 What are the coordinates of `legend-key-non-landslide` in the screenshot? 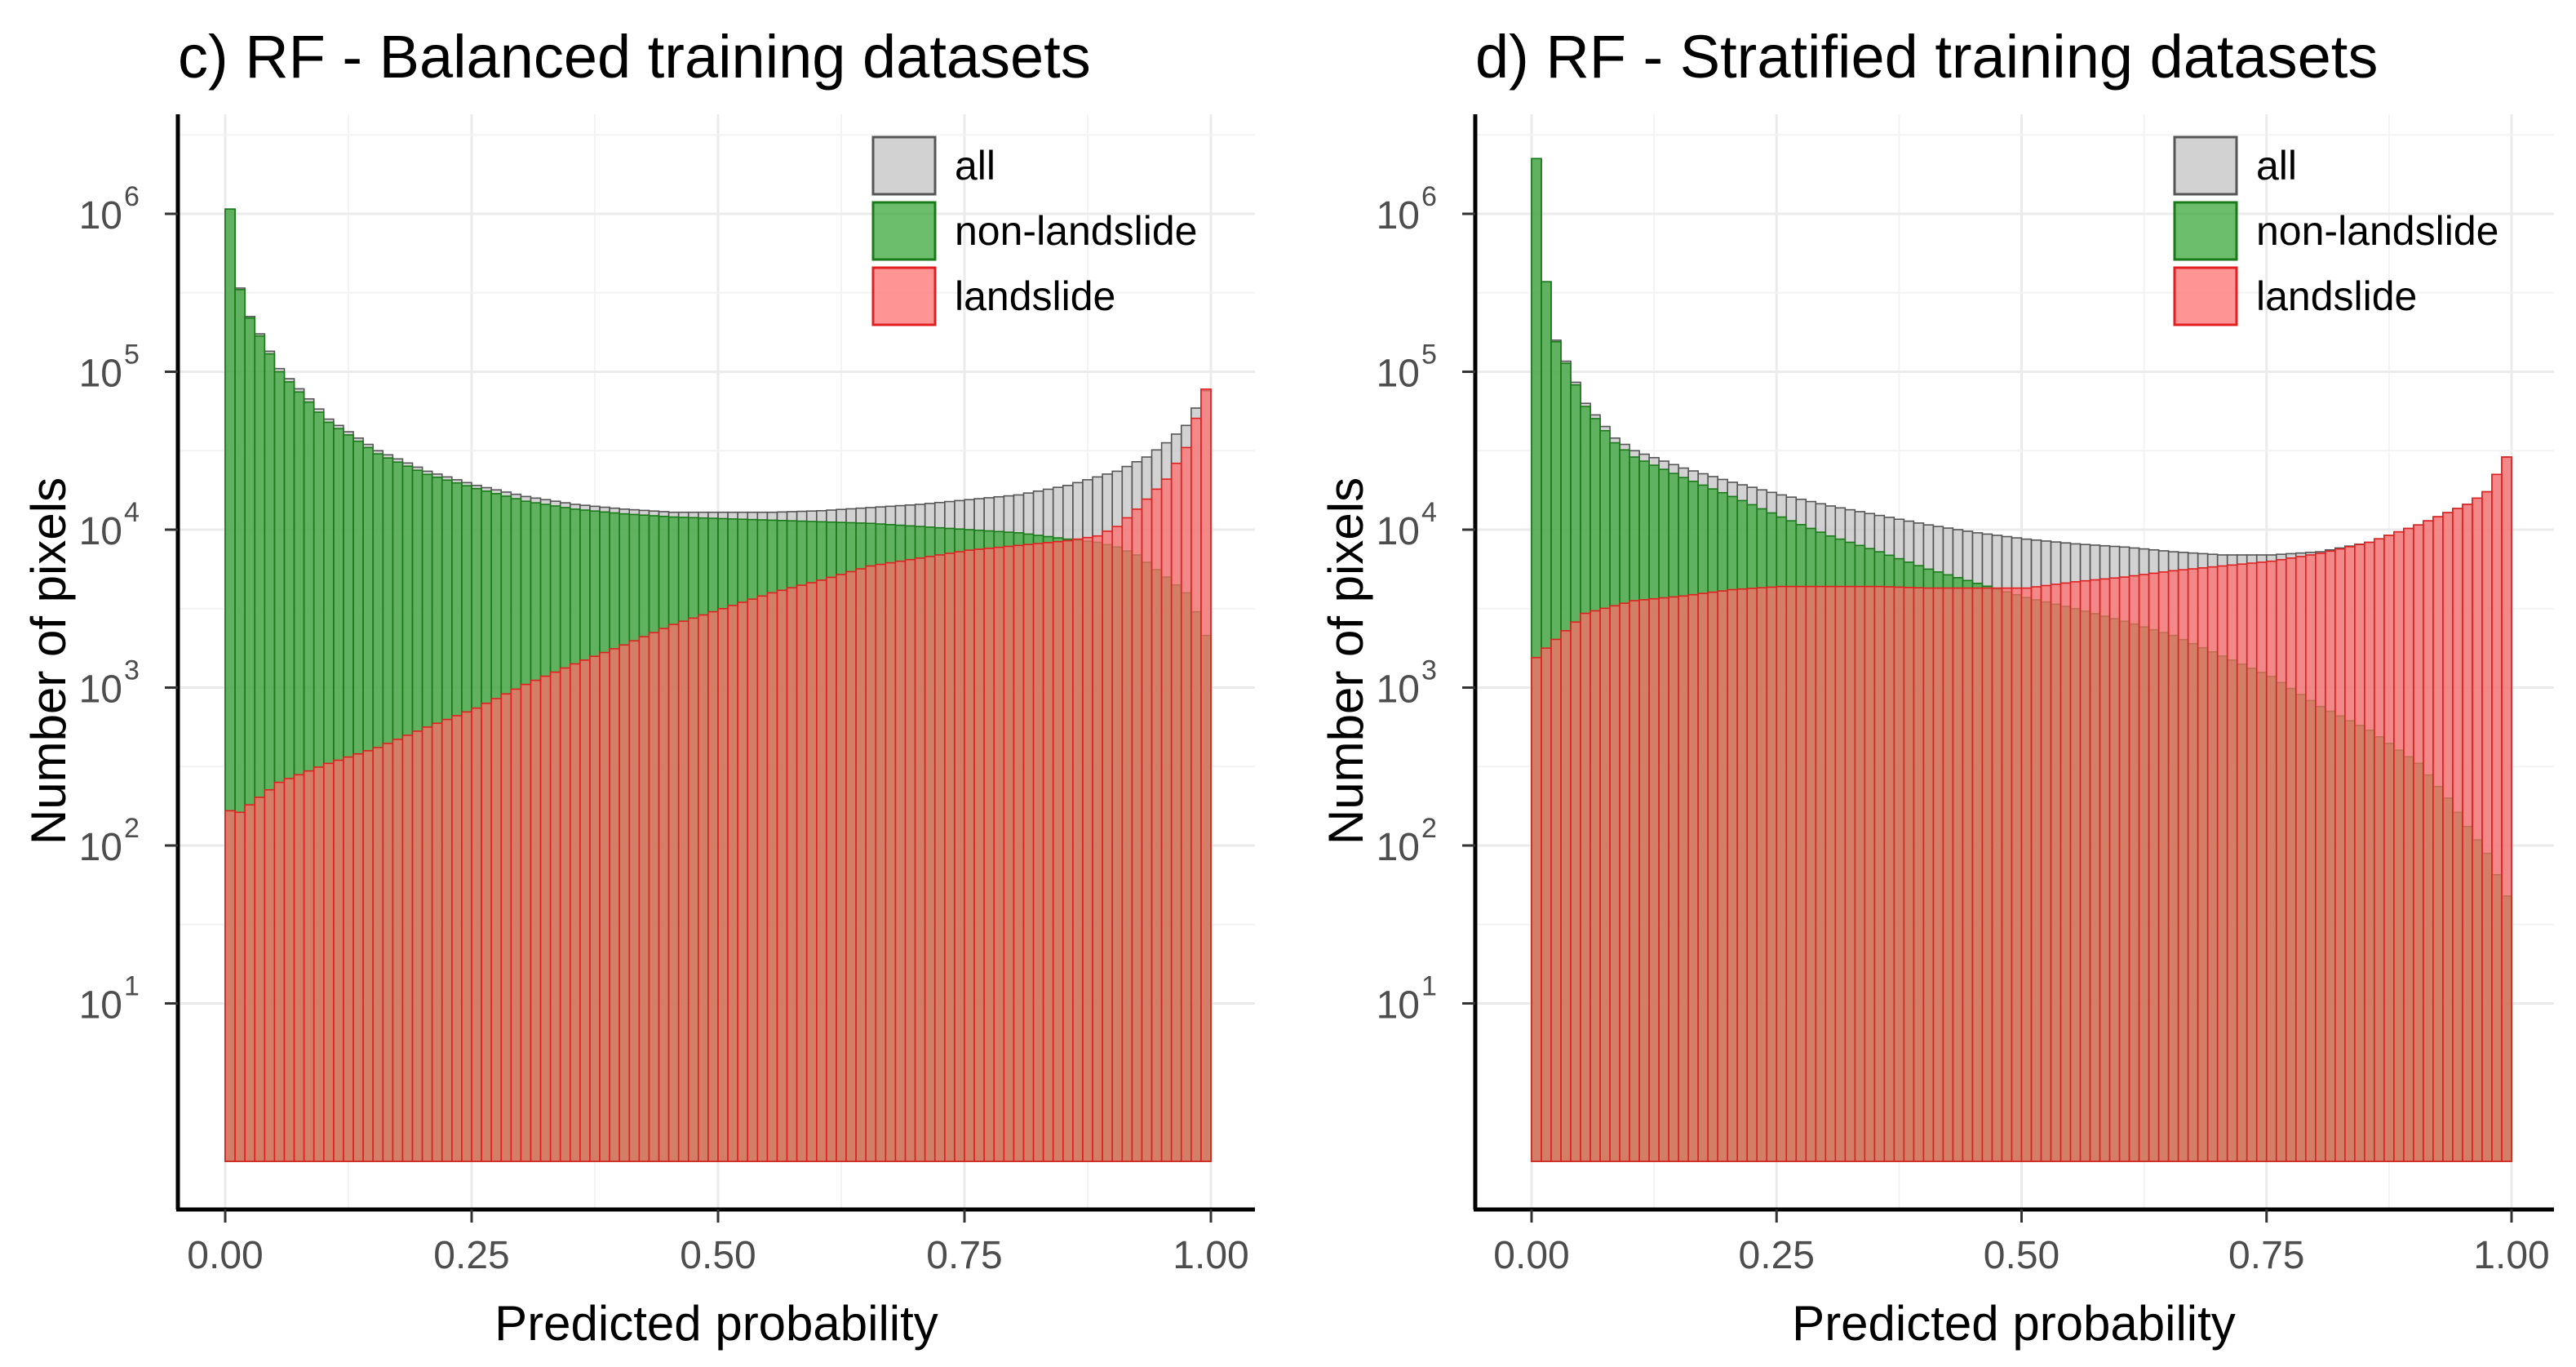 It's located at (2205, 231).